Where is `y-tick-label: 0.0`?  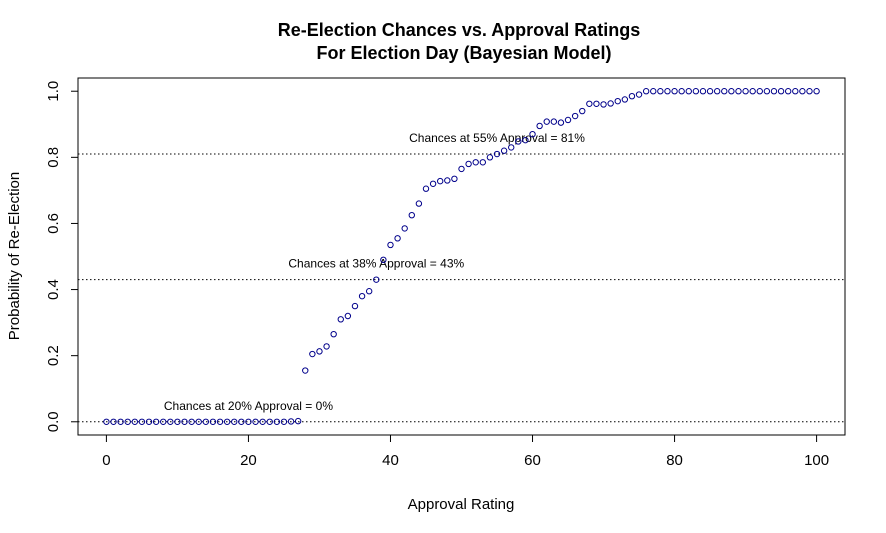 y-tick-label: 0.0 is located at coordinates (53, 421).